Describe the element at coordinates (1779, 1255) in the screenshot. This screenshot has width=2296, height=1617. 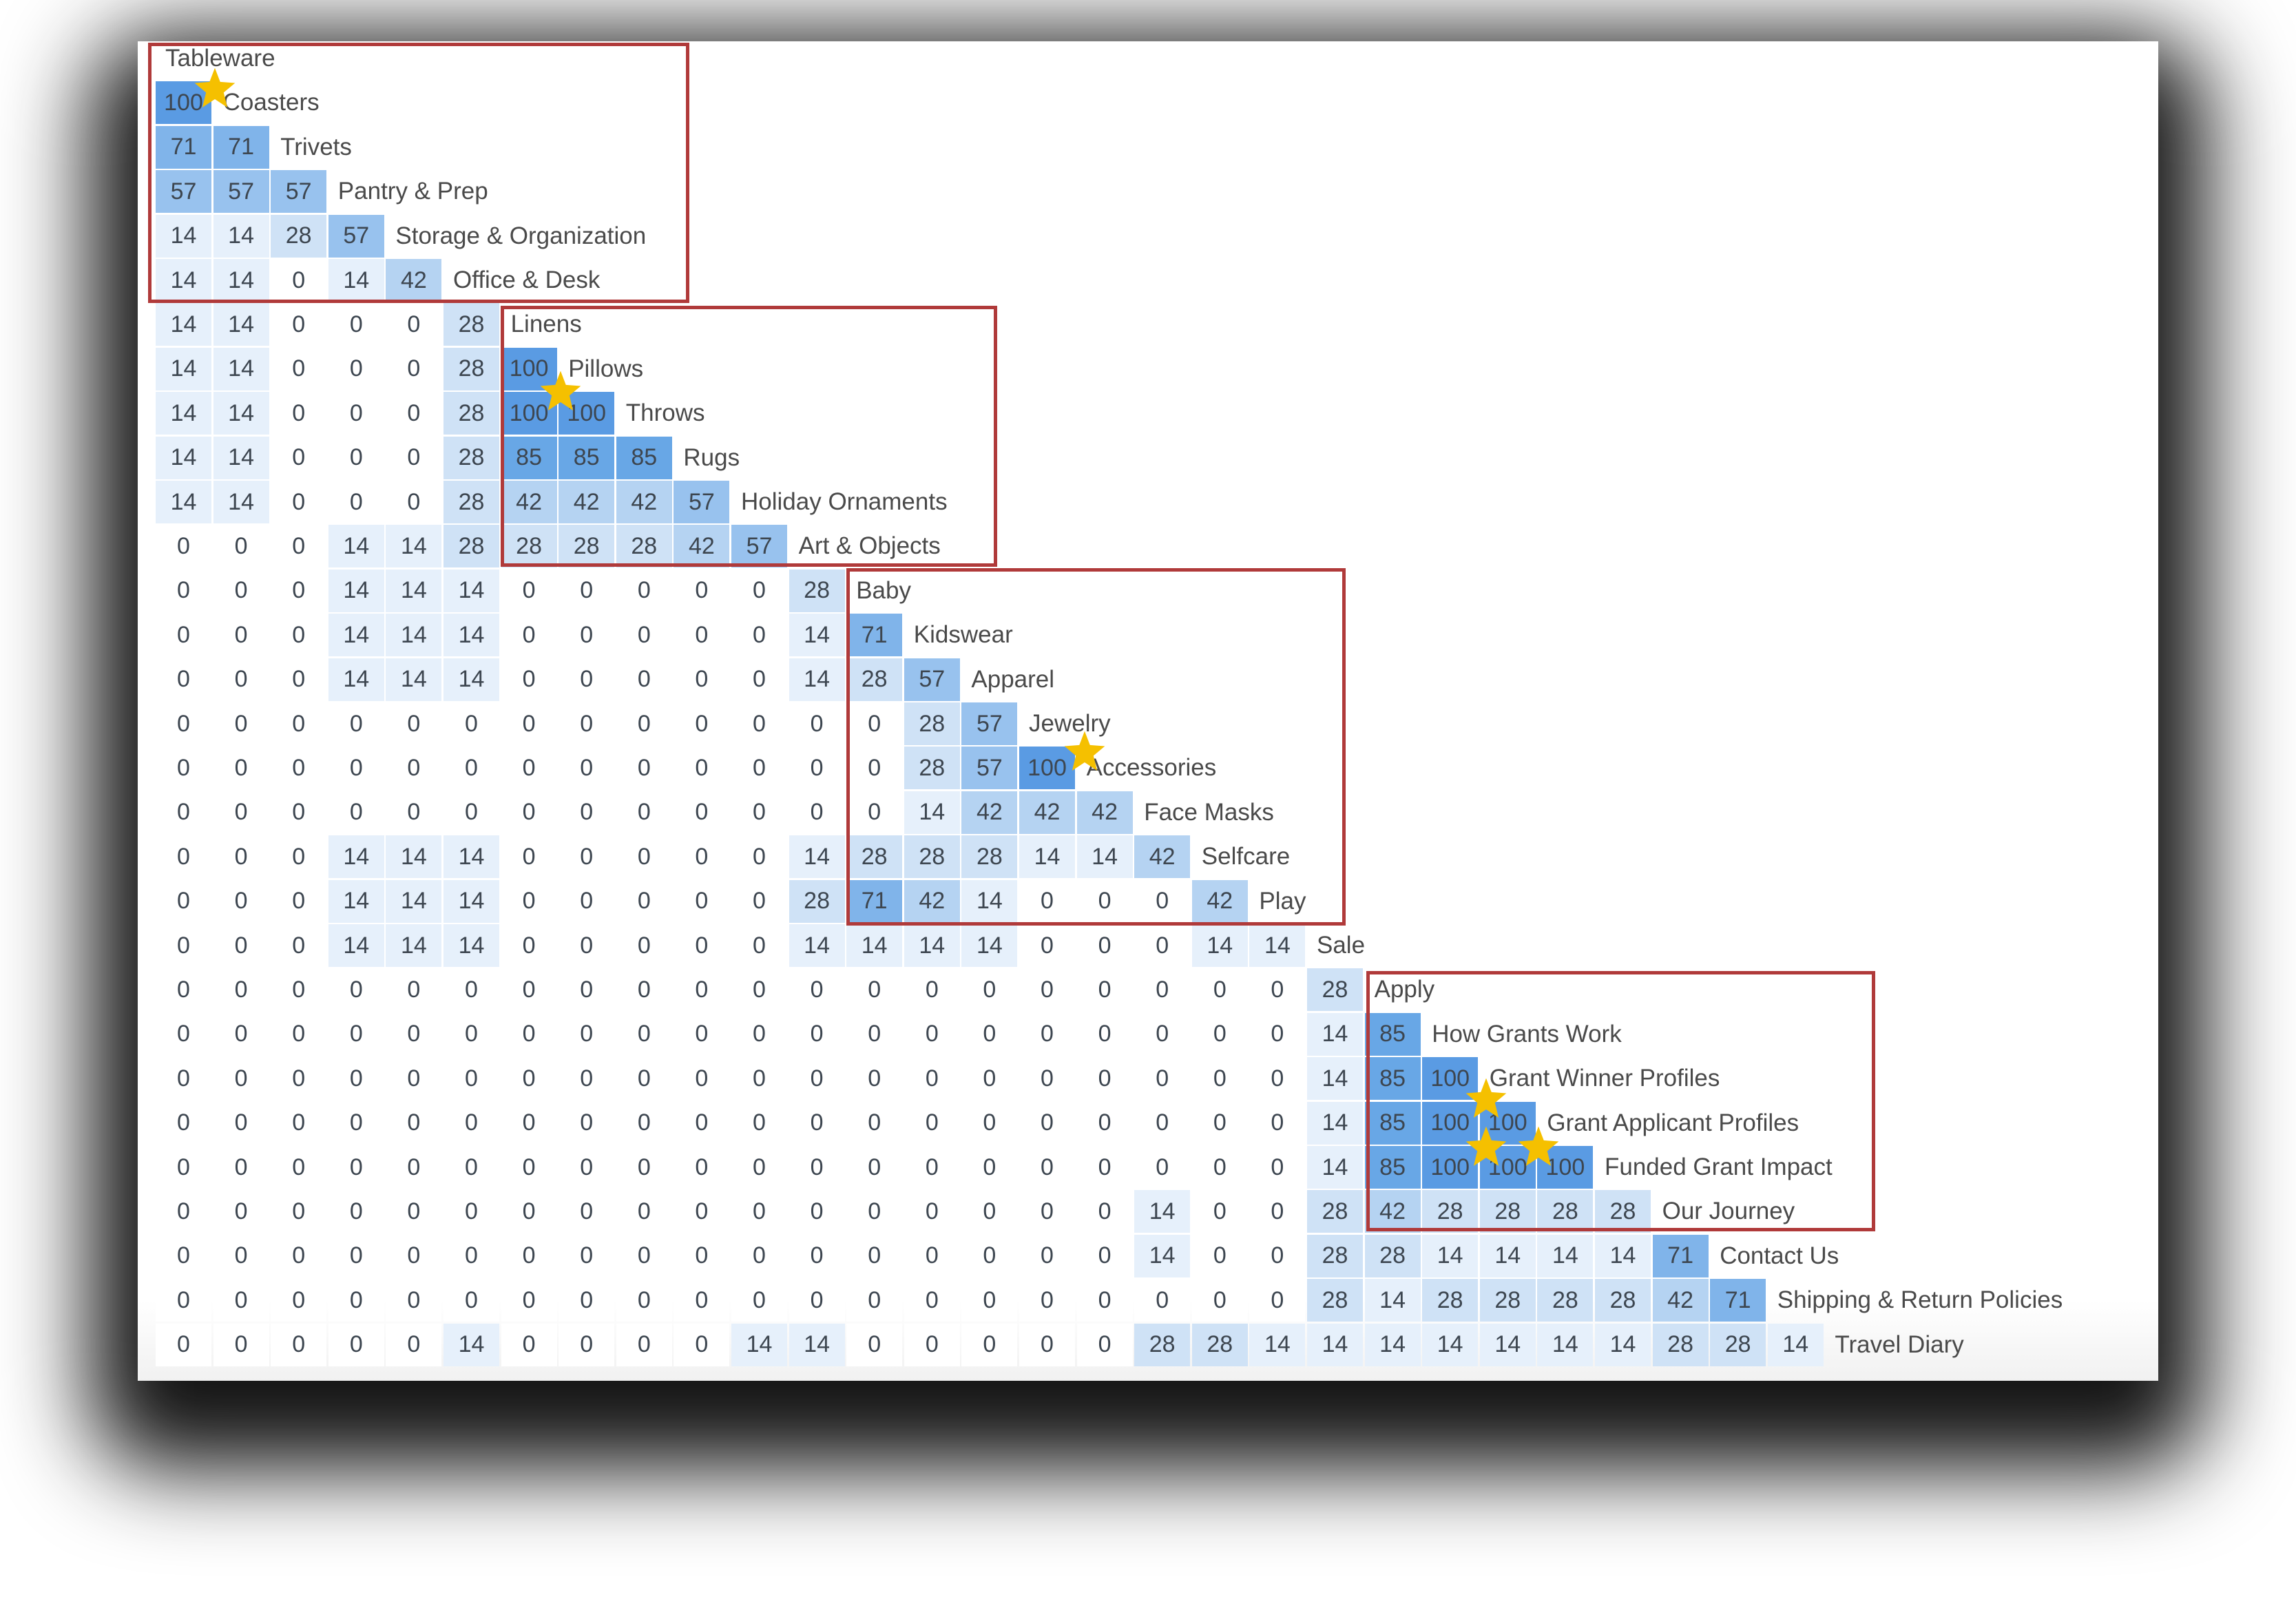
I see `row-label: Contact Us` at that location.